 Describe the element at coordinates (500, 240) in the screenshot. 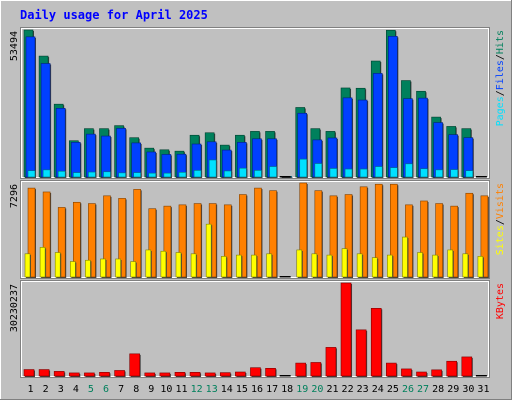

I see `legend-entry: Sites` at that location.